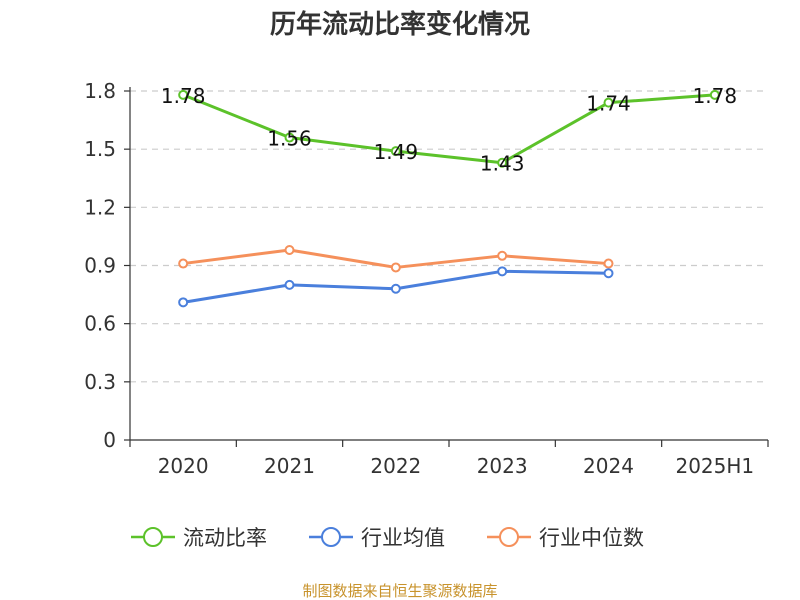 This screenshot has width=800, height=600. I want to click on legend-label: 行业均值, so click(403, 538).